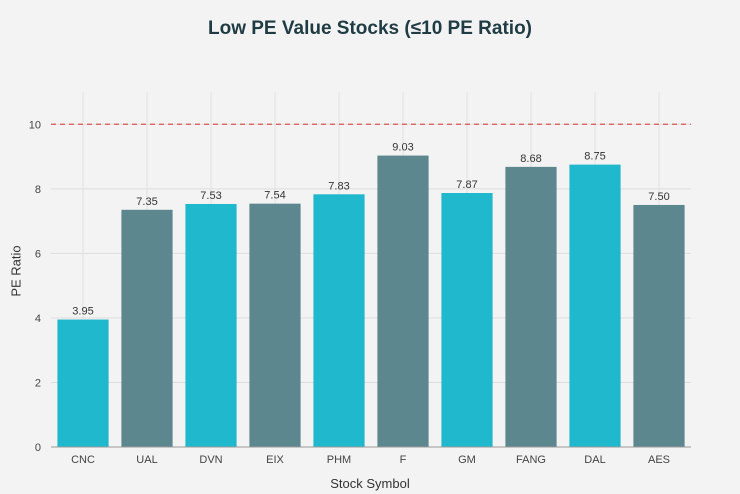 This screenshot has width=740, height=494. Describe the element at coordinates (147, 328) in the screenshot. I see `bar-ual` at that location.